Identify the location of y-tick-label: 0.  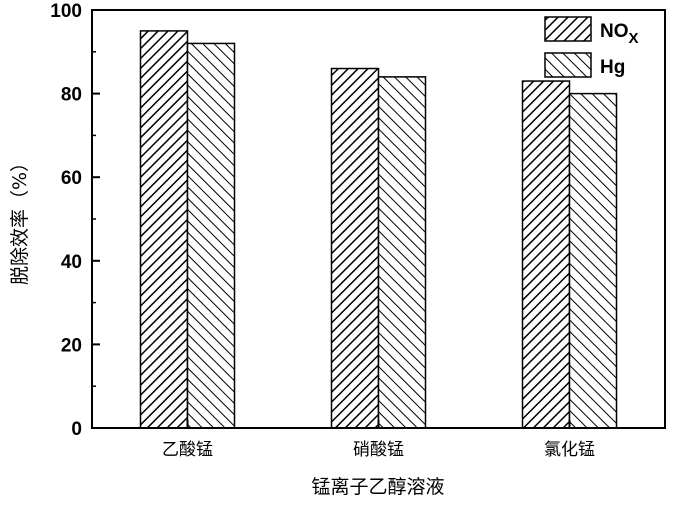
(76, 429).